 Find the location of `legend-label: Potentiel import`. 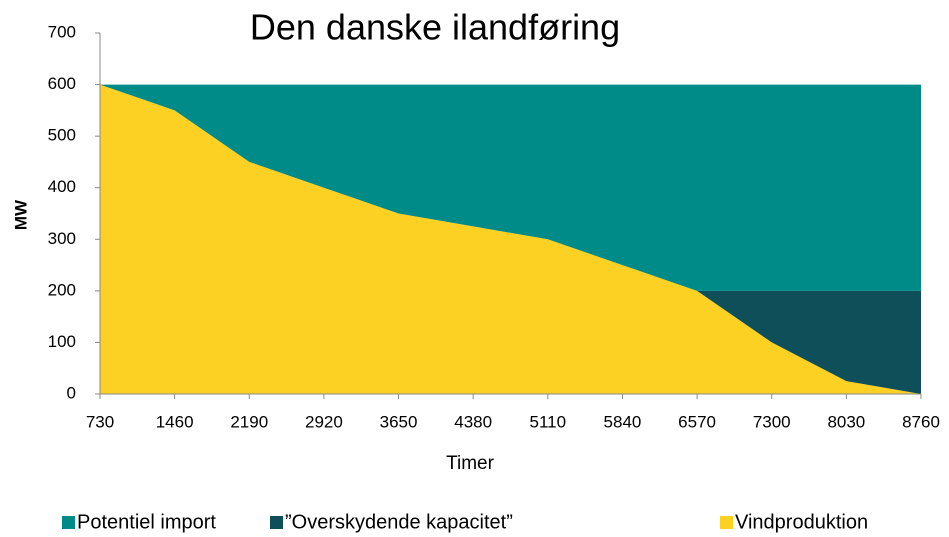

legend-label: Potentiel import is located at coordinates (146, 522).